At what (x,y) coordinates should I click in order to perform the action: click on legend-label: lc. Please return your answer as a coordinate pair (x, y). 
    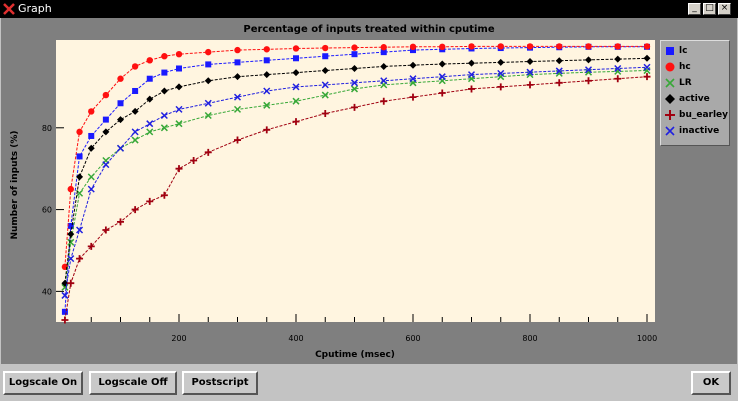
    Looking at the image, I should click on (683, 51).